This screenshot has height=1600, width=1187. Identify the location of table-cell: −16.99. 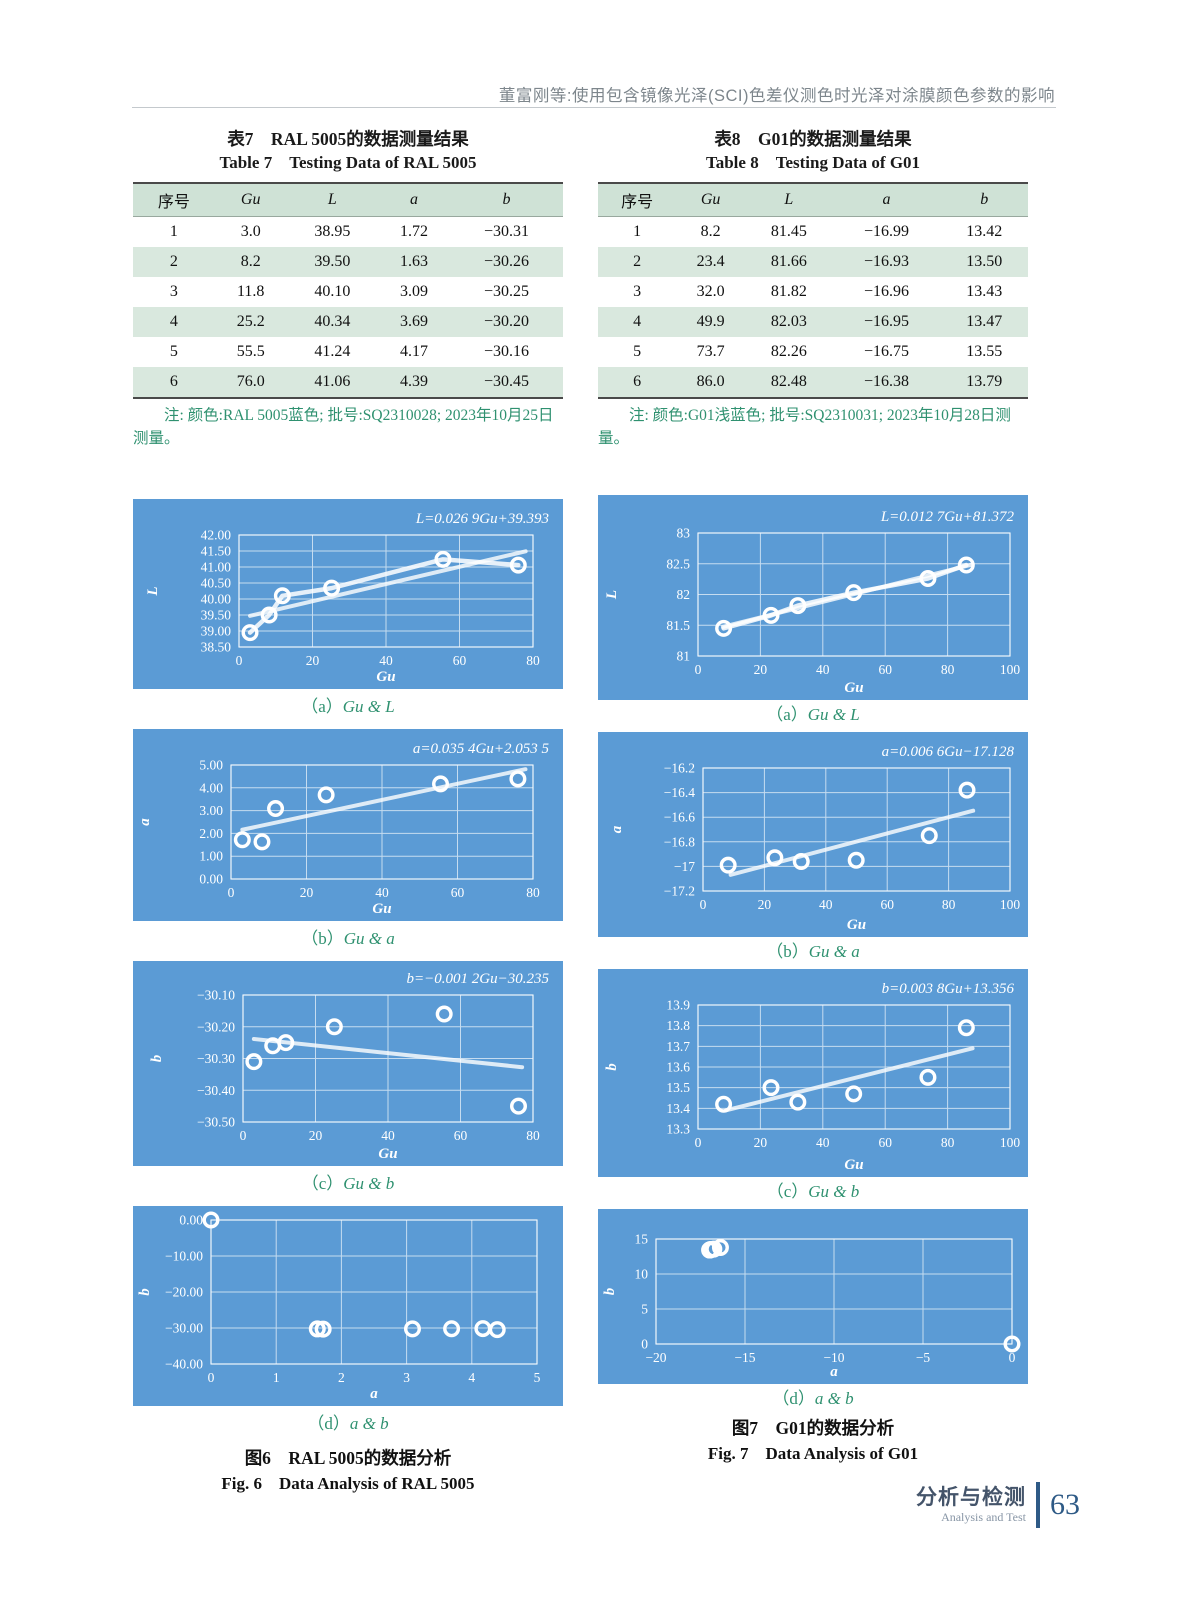
(887, 231).